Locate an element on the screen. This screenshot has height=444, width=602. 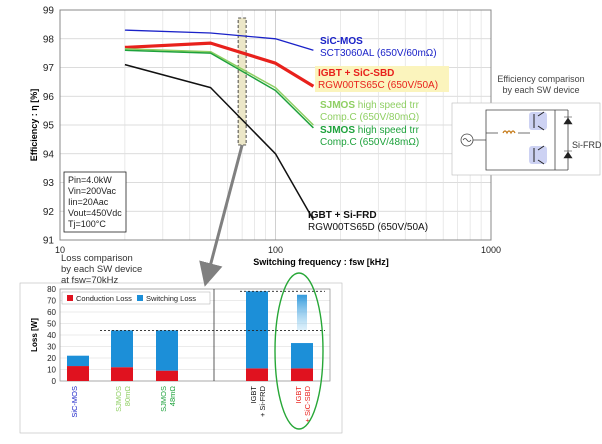
efficiency-y-ticks: 91 92 93 94 95 96 97 98 99 is located at coordinates (49, 126).